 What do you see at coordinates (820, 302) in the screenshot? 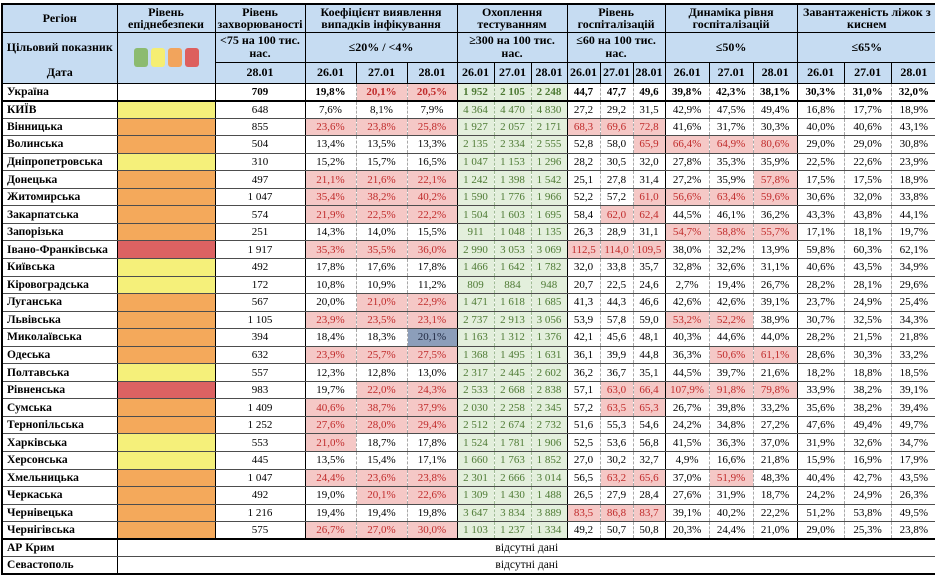
I see `oxygen-cell: 23,7%` at bounding box center [820, 302].